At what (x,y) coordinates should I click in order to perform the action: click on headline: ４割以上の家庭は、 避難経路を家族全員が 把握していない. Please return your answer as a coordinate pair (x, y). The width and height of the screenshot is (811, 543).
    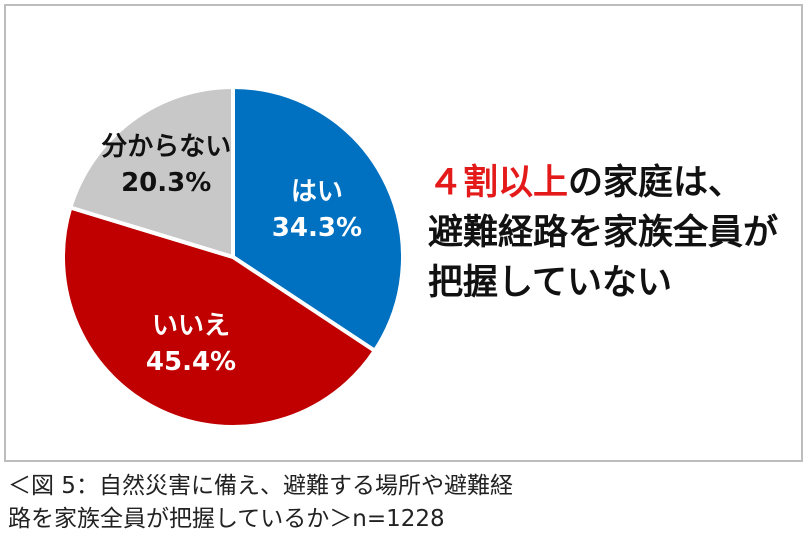
    Looking at the image, I should click on (613, 233).